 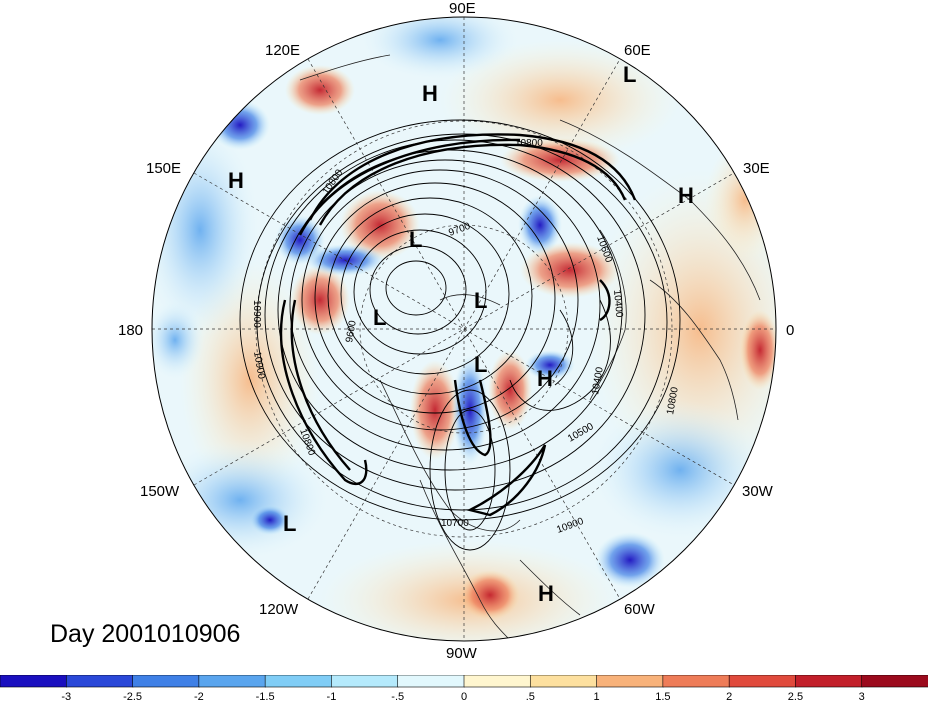 What do you see at coordinates (282, 50) in the screenshot?
I see `lon-label-120e: 120E` at bounding box center [282, 50].